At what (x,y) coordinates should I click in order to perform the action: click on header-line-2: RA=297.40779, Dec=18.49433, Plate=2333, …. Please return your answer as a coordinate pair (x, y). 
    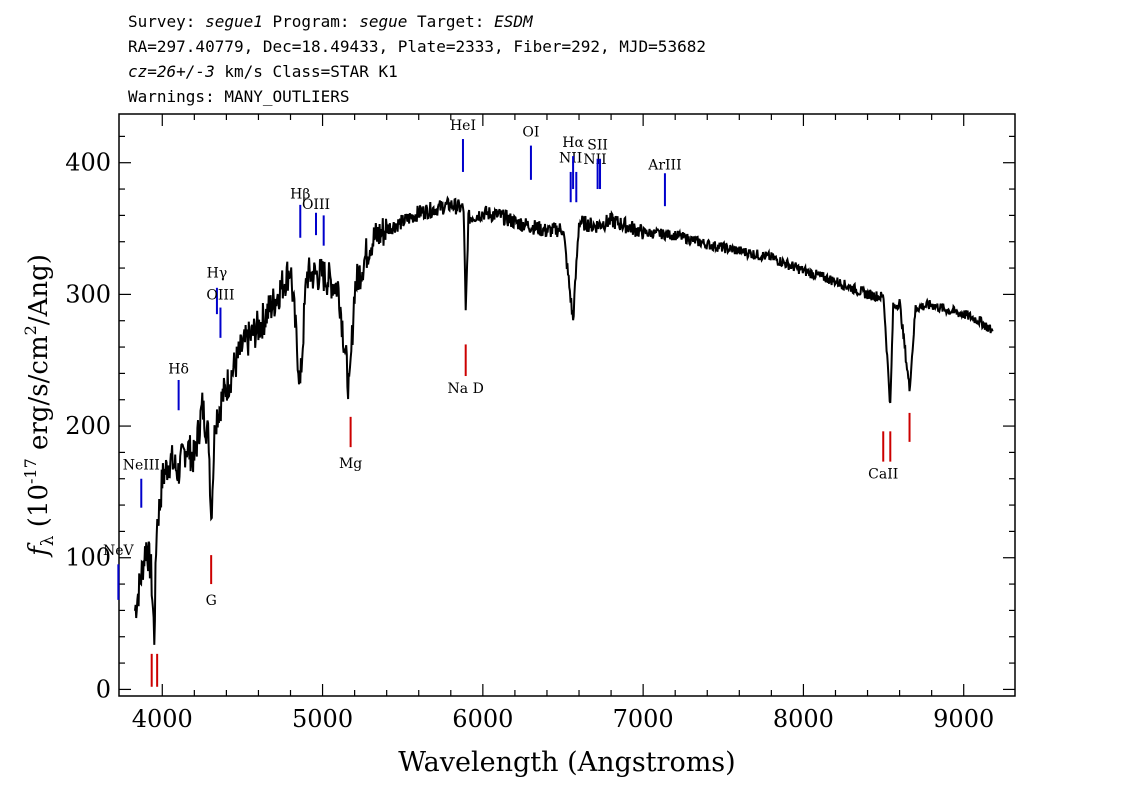
    Looking at the image, I should click on (417, 46).